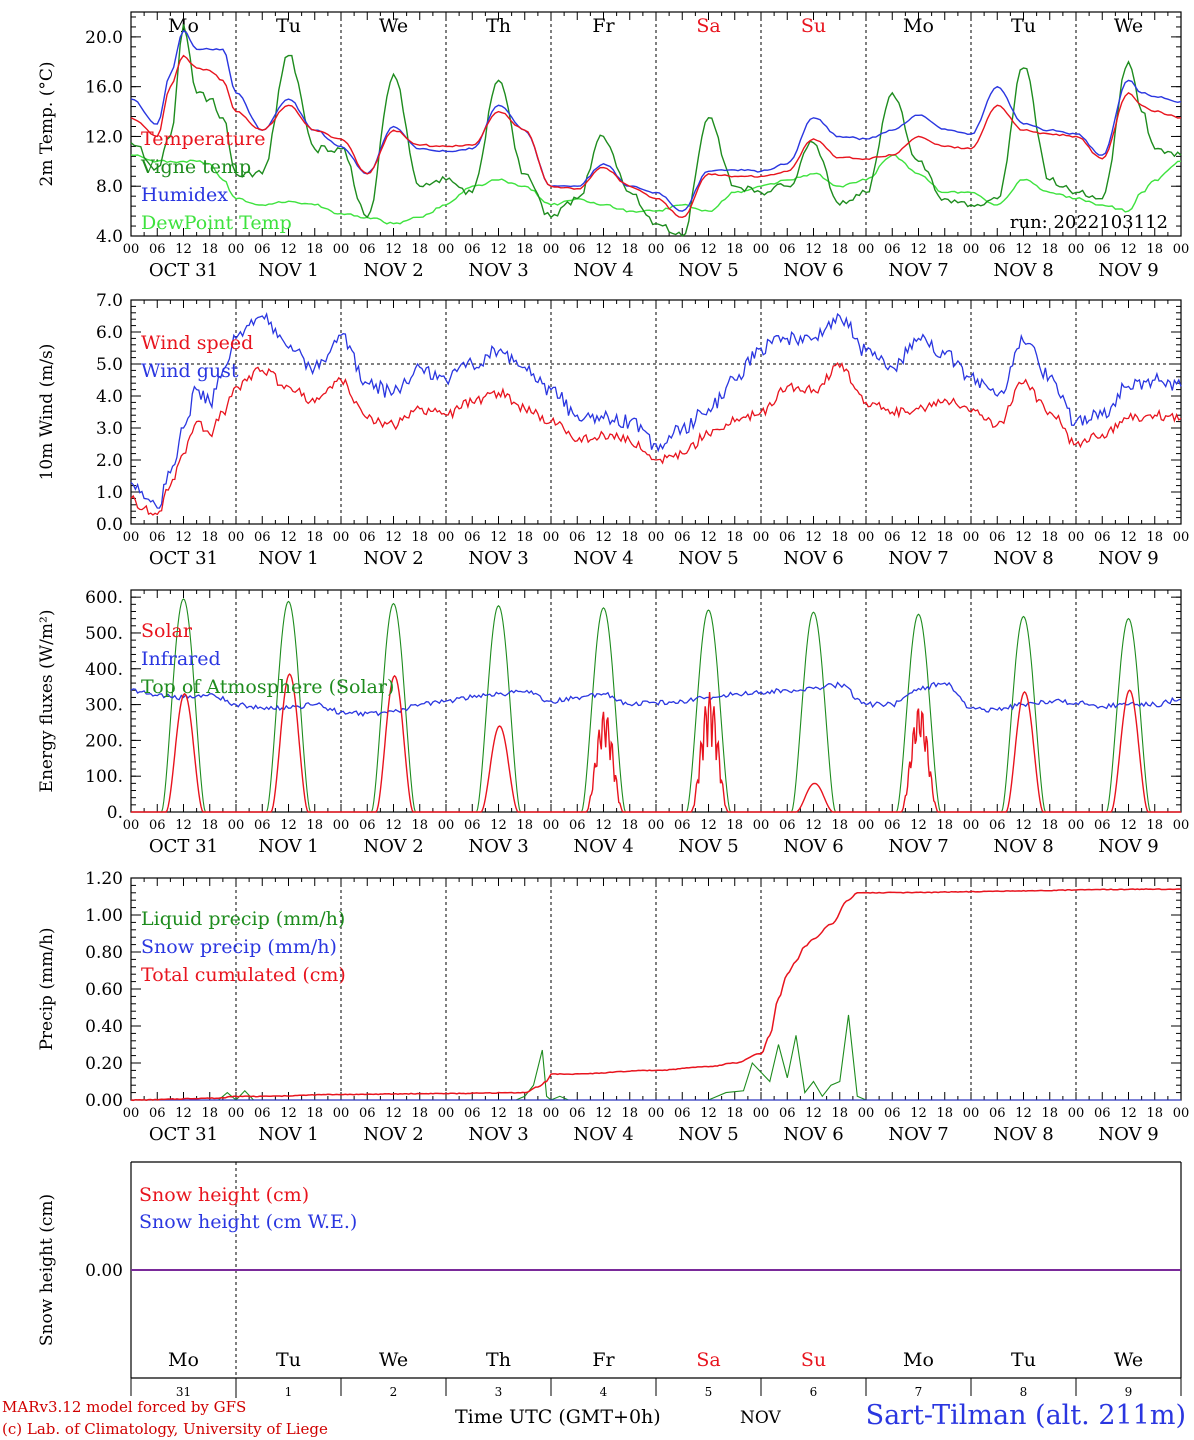 The height and width of the screenshot is (1440, 1194). What do you see at coordinates (393, 1134) in the screenshot?
I see `date-label: NOV 2` at bounding box center [393, 1134].